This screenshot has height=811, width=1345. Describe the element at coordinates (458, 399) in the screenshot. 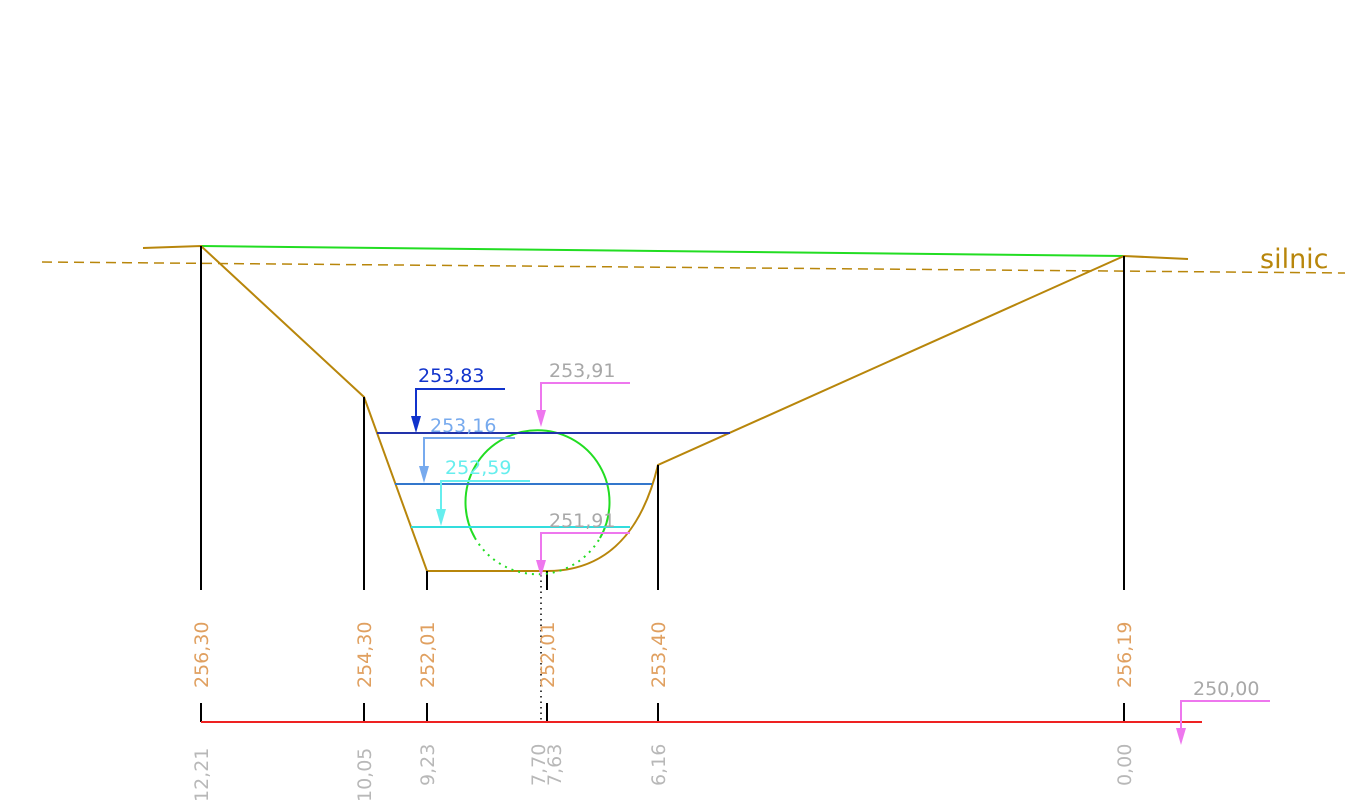

I see `level-marker: 253,83` at that location.